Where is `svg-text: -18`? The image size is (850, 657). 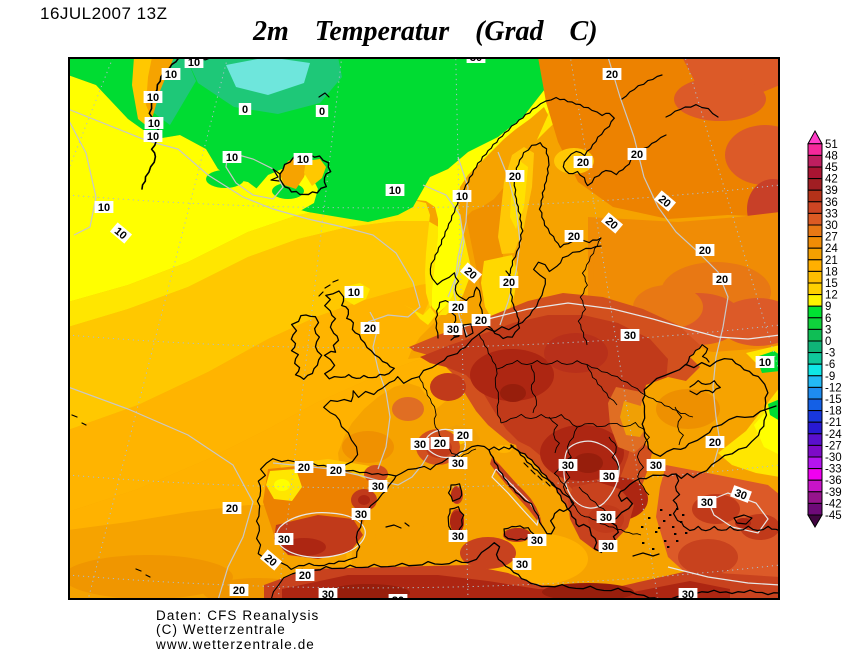
svg-text: -18 is located at coordinates (833, 412).